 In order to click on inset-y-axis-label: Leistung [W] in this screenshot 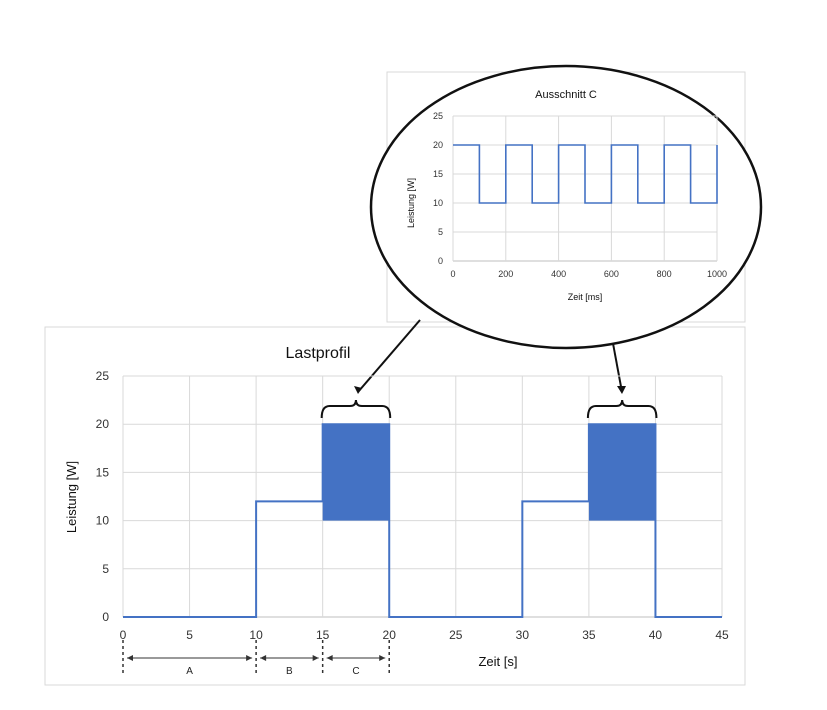, I will do `click(411, 203)`.